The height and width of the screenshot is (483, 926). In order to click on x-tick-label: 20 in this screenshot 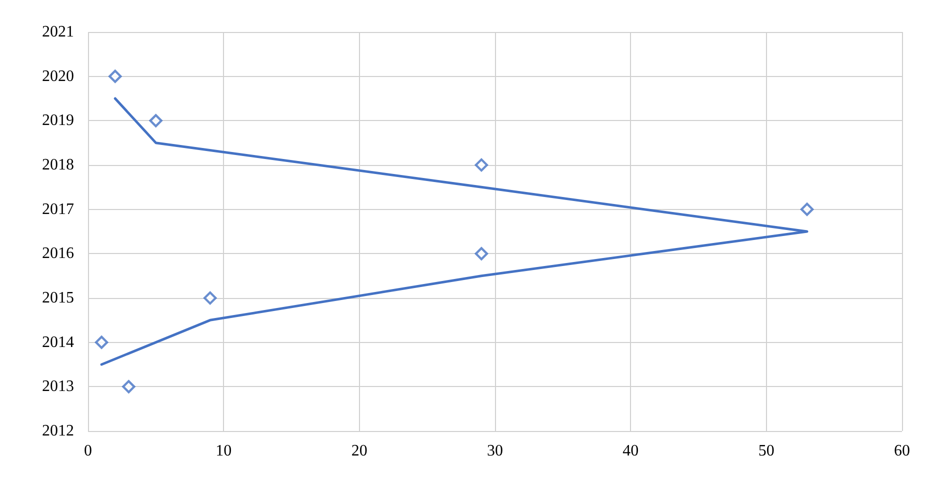, I will do `click(359, 451)`.